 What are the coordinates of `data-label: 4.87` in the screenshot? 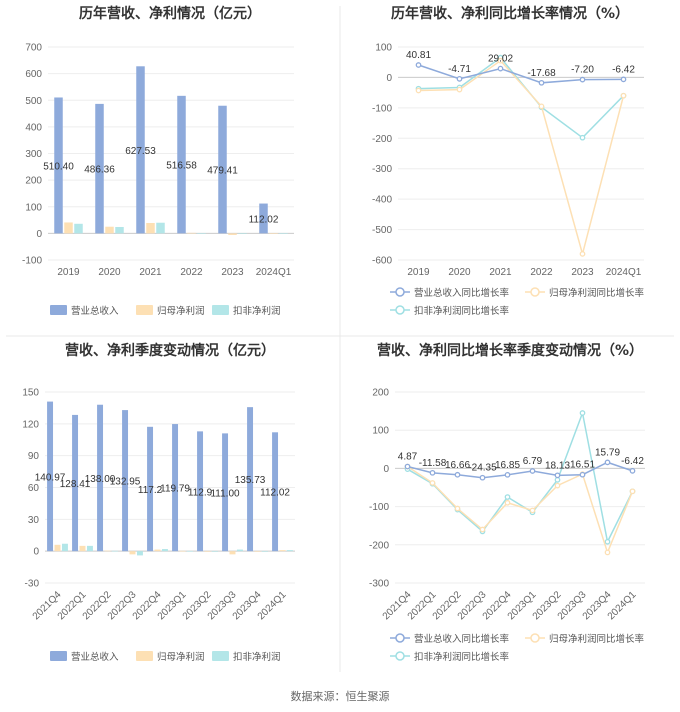 It's located at (408, 457).